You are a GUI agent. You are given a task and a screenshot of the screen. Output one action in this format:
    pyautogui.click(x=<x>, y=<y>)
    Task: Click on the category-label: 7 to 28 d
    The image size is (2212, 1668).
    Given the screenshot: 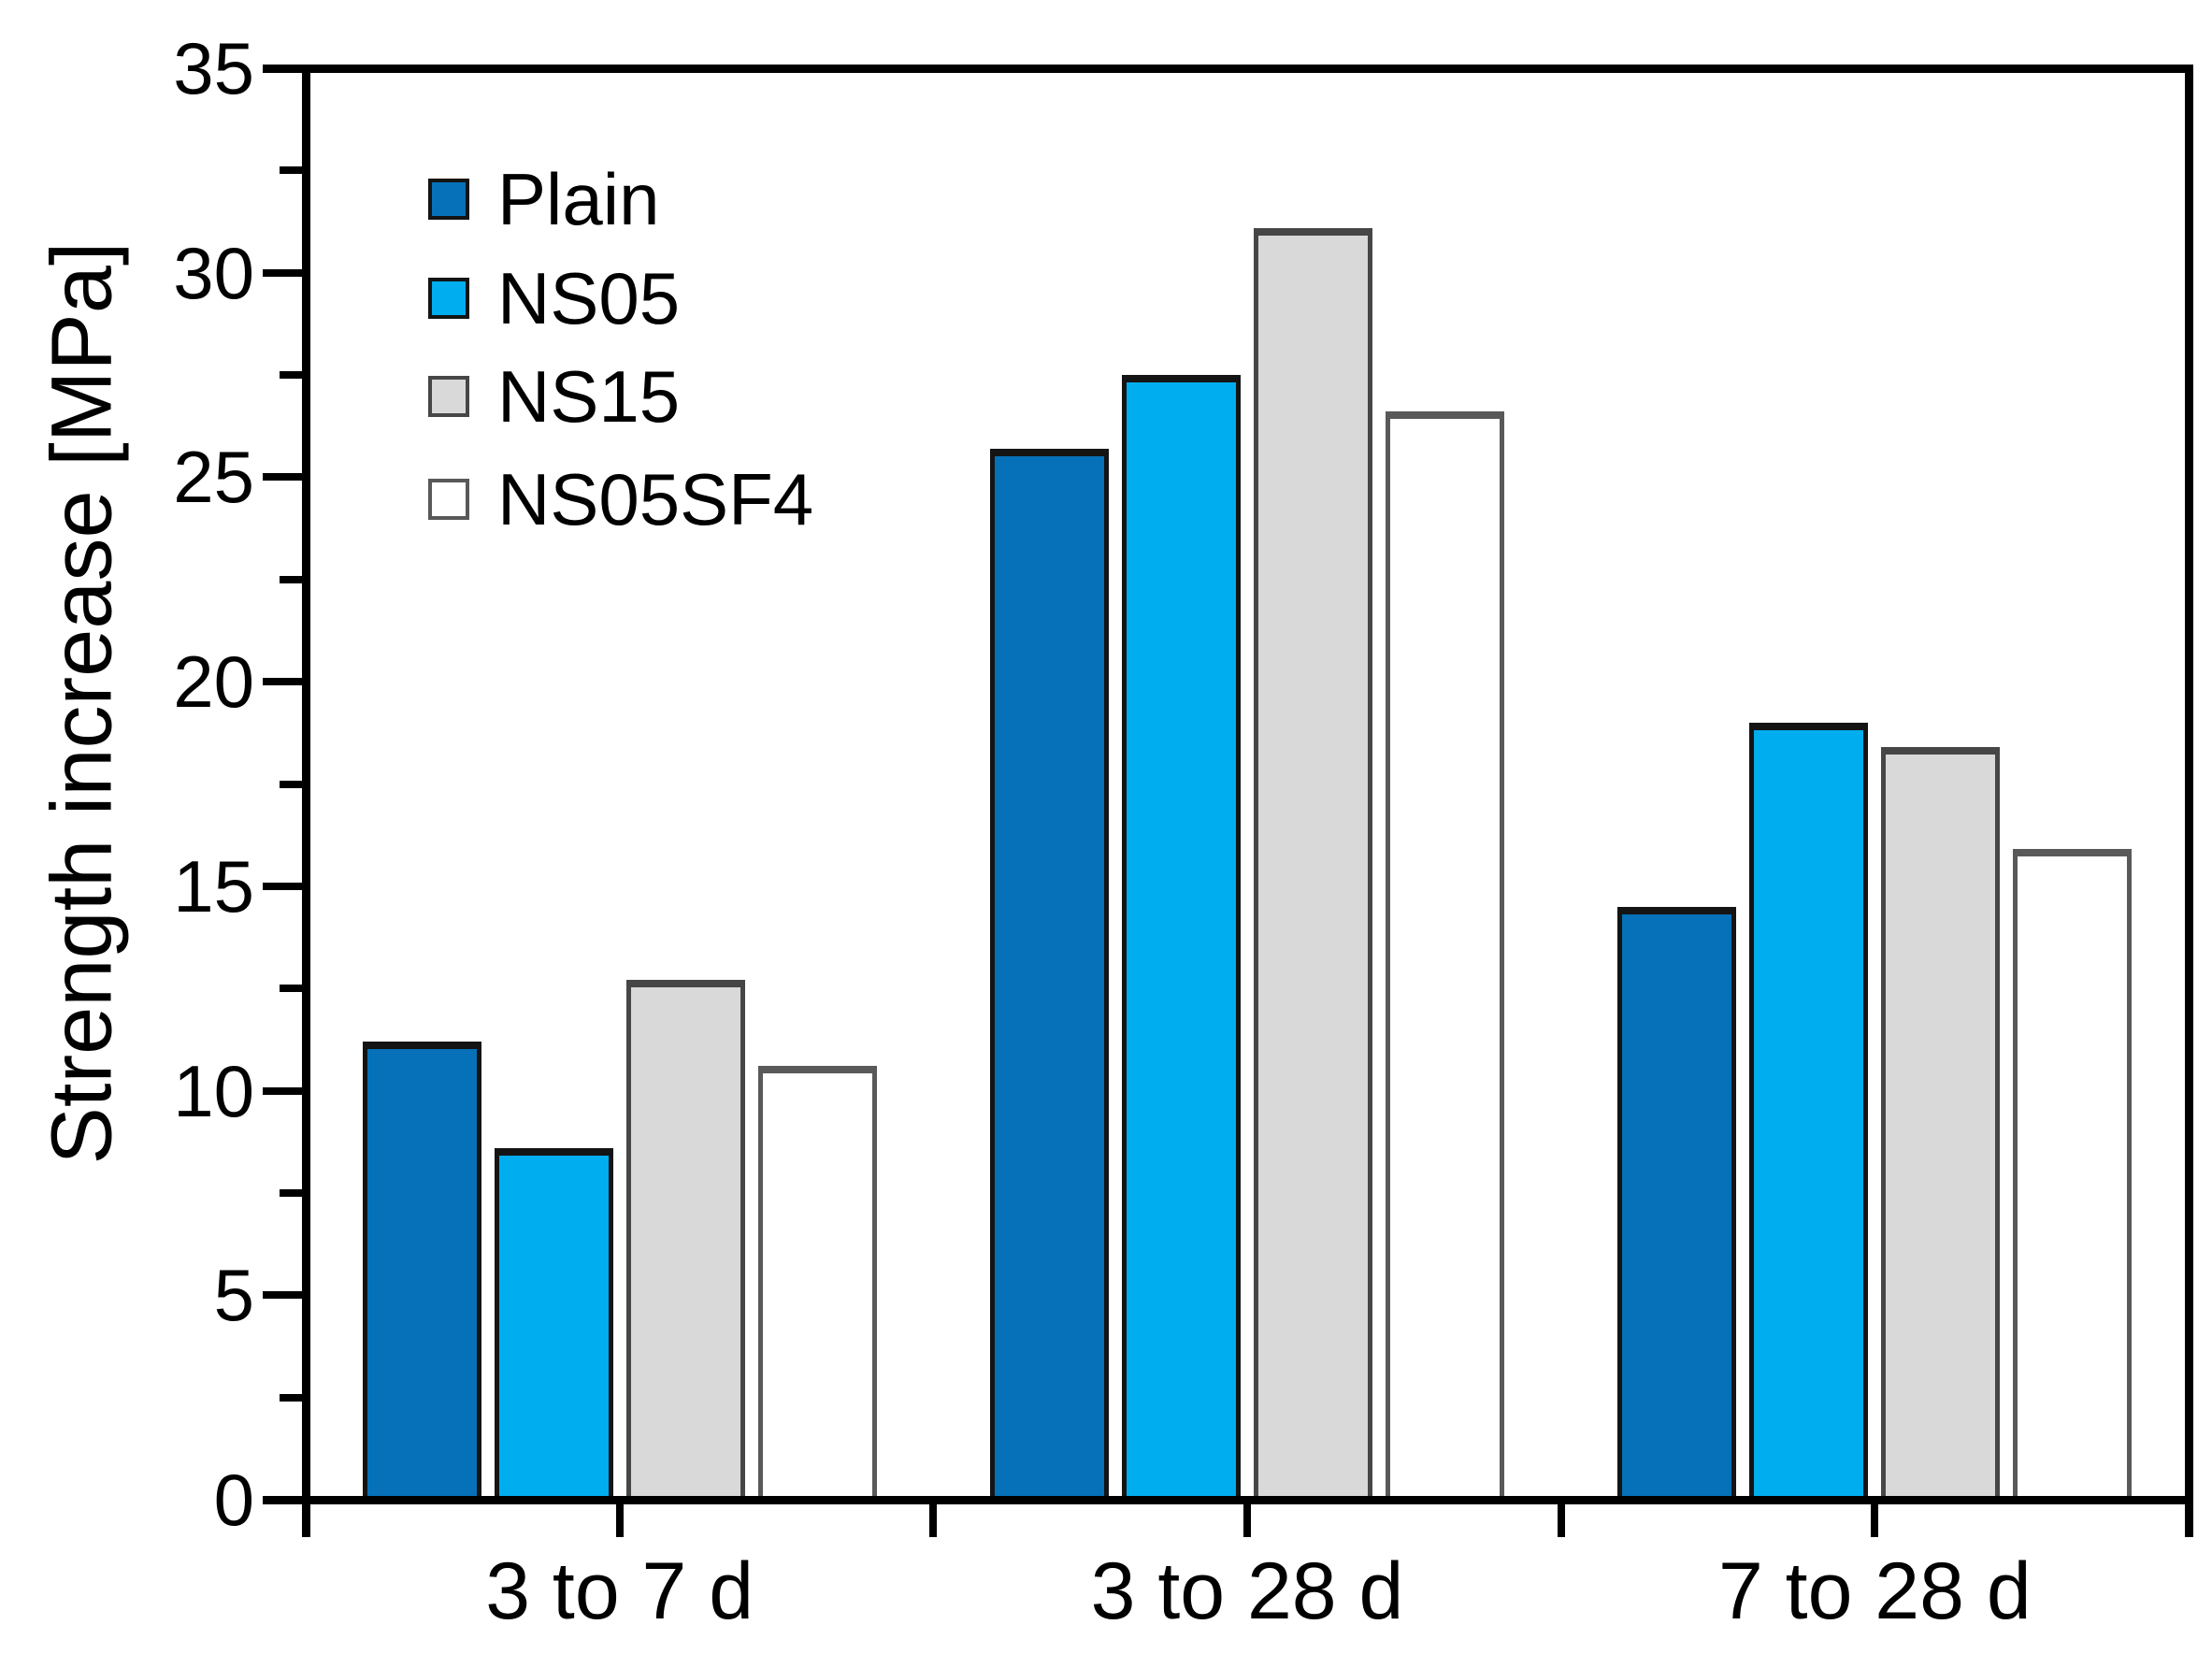 What is the action you would take?
    pyautogui.click(x=1874, y=1591)
    